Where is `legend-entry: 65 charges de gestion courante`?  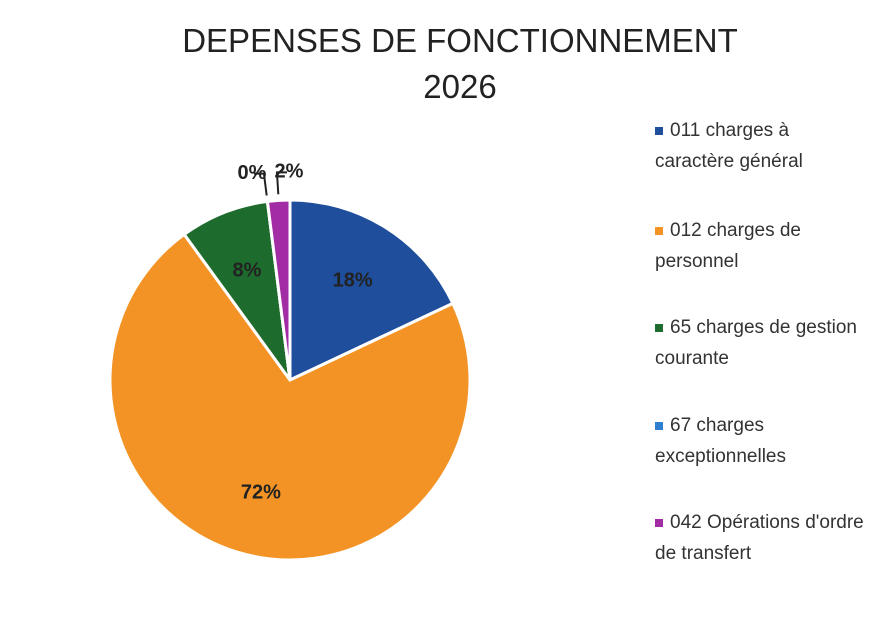
legend-entry: 65 charges de gestion courante is located at coordinates (762, 343).